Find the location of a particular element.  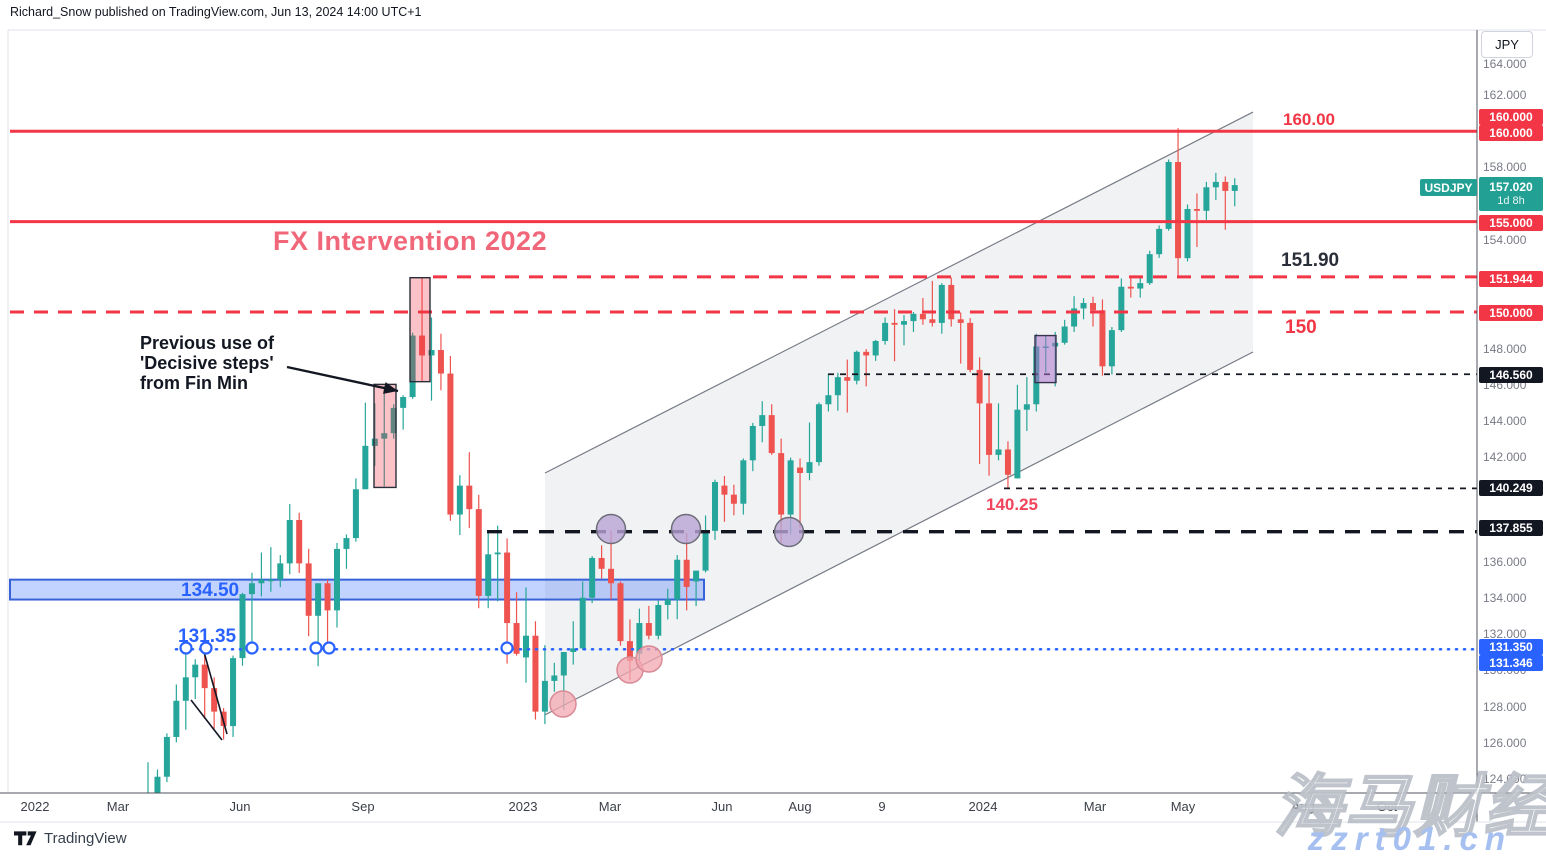

watermark-brand: 海马财经 is located at coordinates (1409, 807).